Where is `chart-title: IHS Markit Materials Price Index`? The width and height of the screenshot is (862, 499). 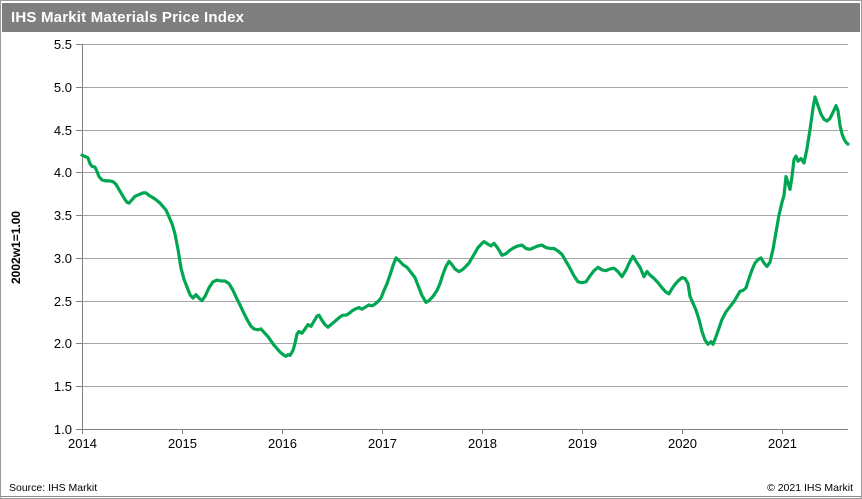
chart-title: IHS Markit Materials Price Index is located at coordinates (128, 17).